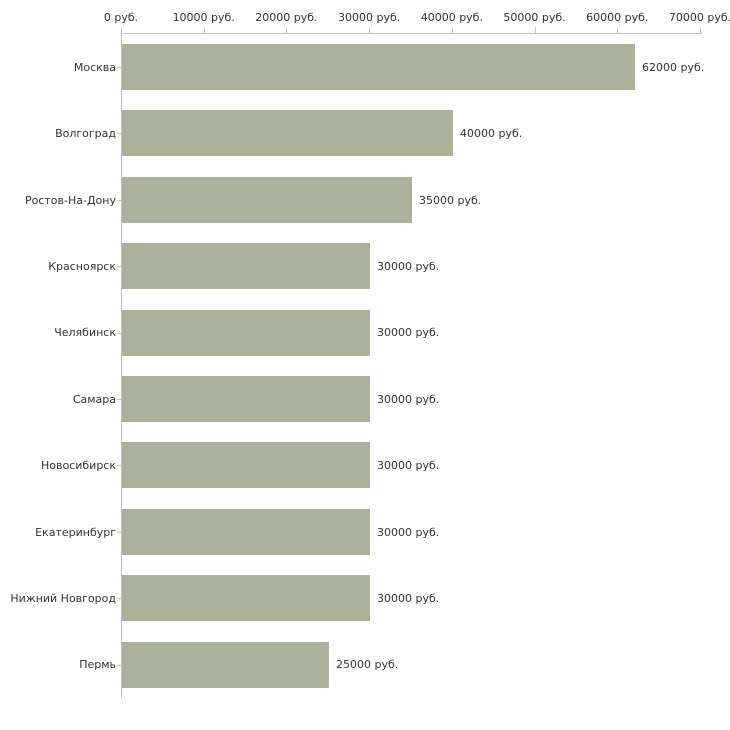 The height and width of the screenshot is (730, 730). I want to click on x-axis-tick-label: 60000 руб., so click(617, 17).